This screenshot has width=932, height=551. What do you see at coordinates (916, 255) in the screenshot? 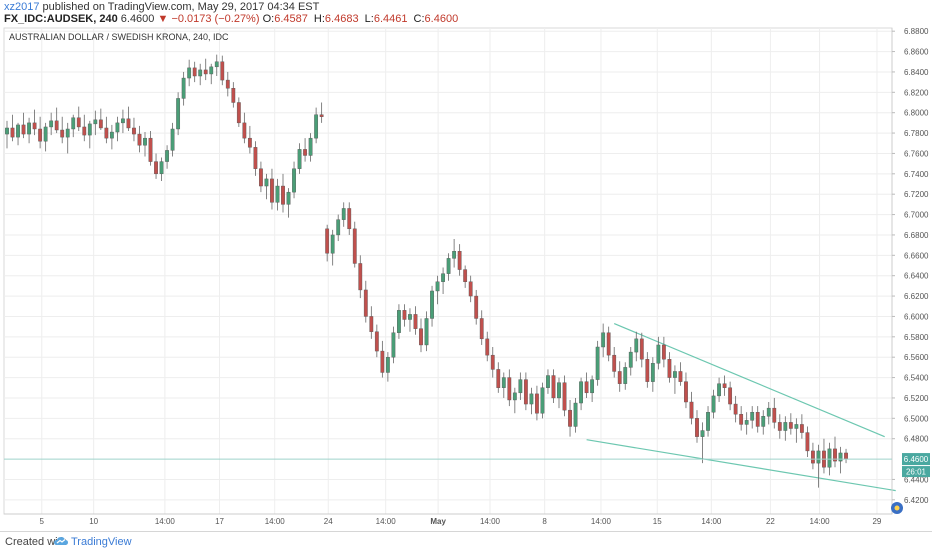
I see `y-tick-label: 6.6600` at bounding box center [916, 255].